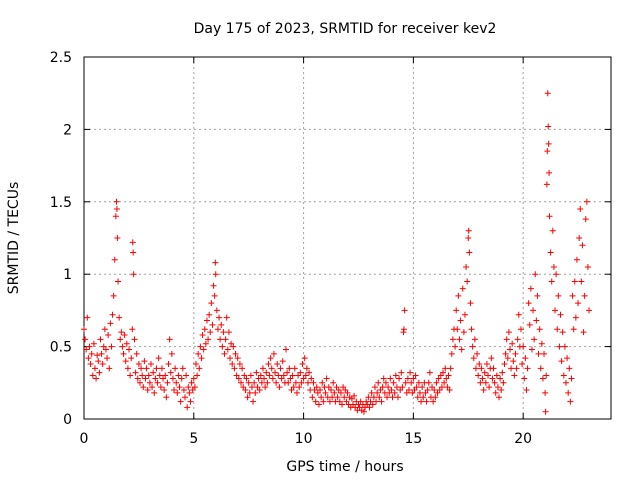 Image resolution: width=640 pixels, height=480 pixels. I want to click on y-tick-label: 0, so click(67, 420).